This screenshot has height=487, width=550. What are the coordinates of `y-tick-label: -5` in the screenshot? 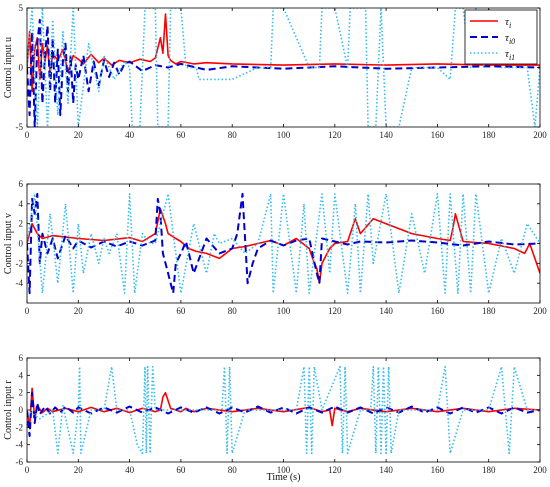 It's located at (20, 127).